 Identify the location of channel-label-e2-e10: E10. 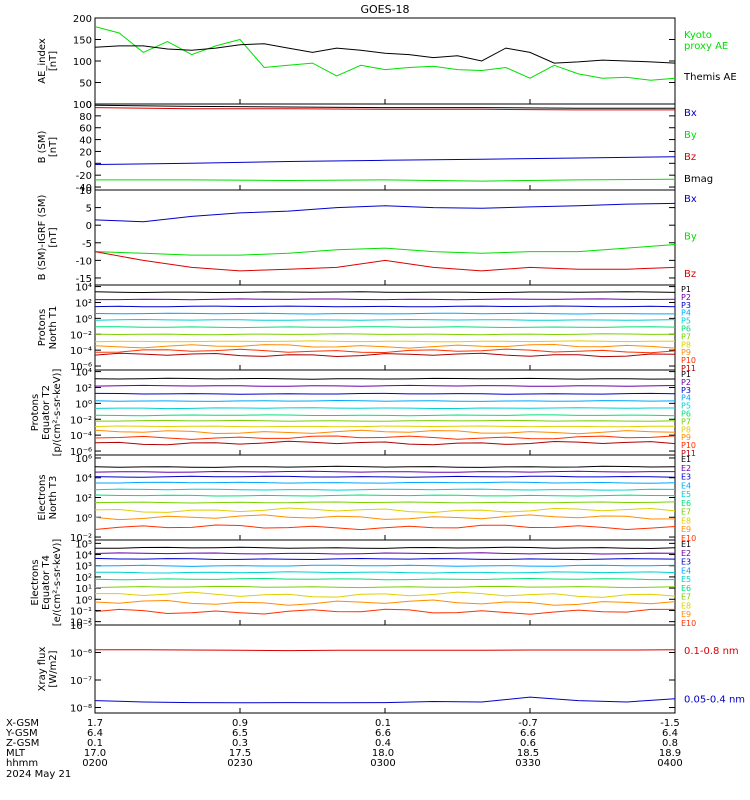
(688, 623).